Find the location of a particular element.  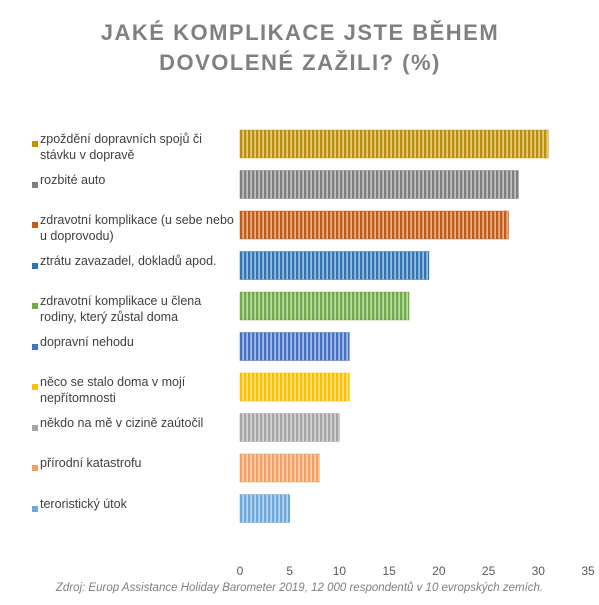

x-tick-label: 10 is located at coordinates (340, 571).